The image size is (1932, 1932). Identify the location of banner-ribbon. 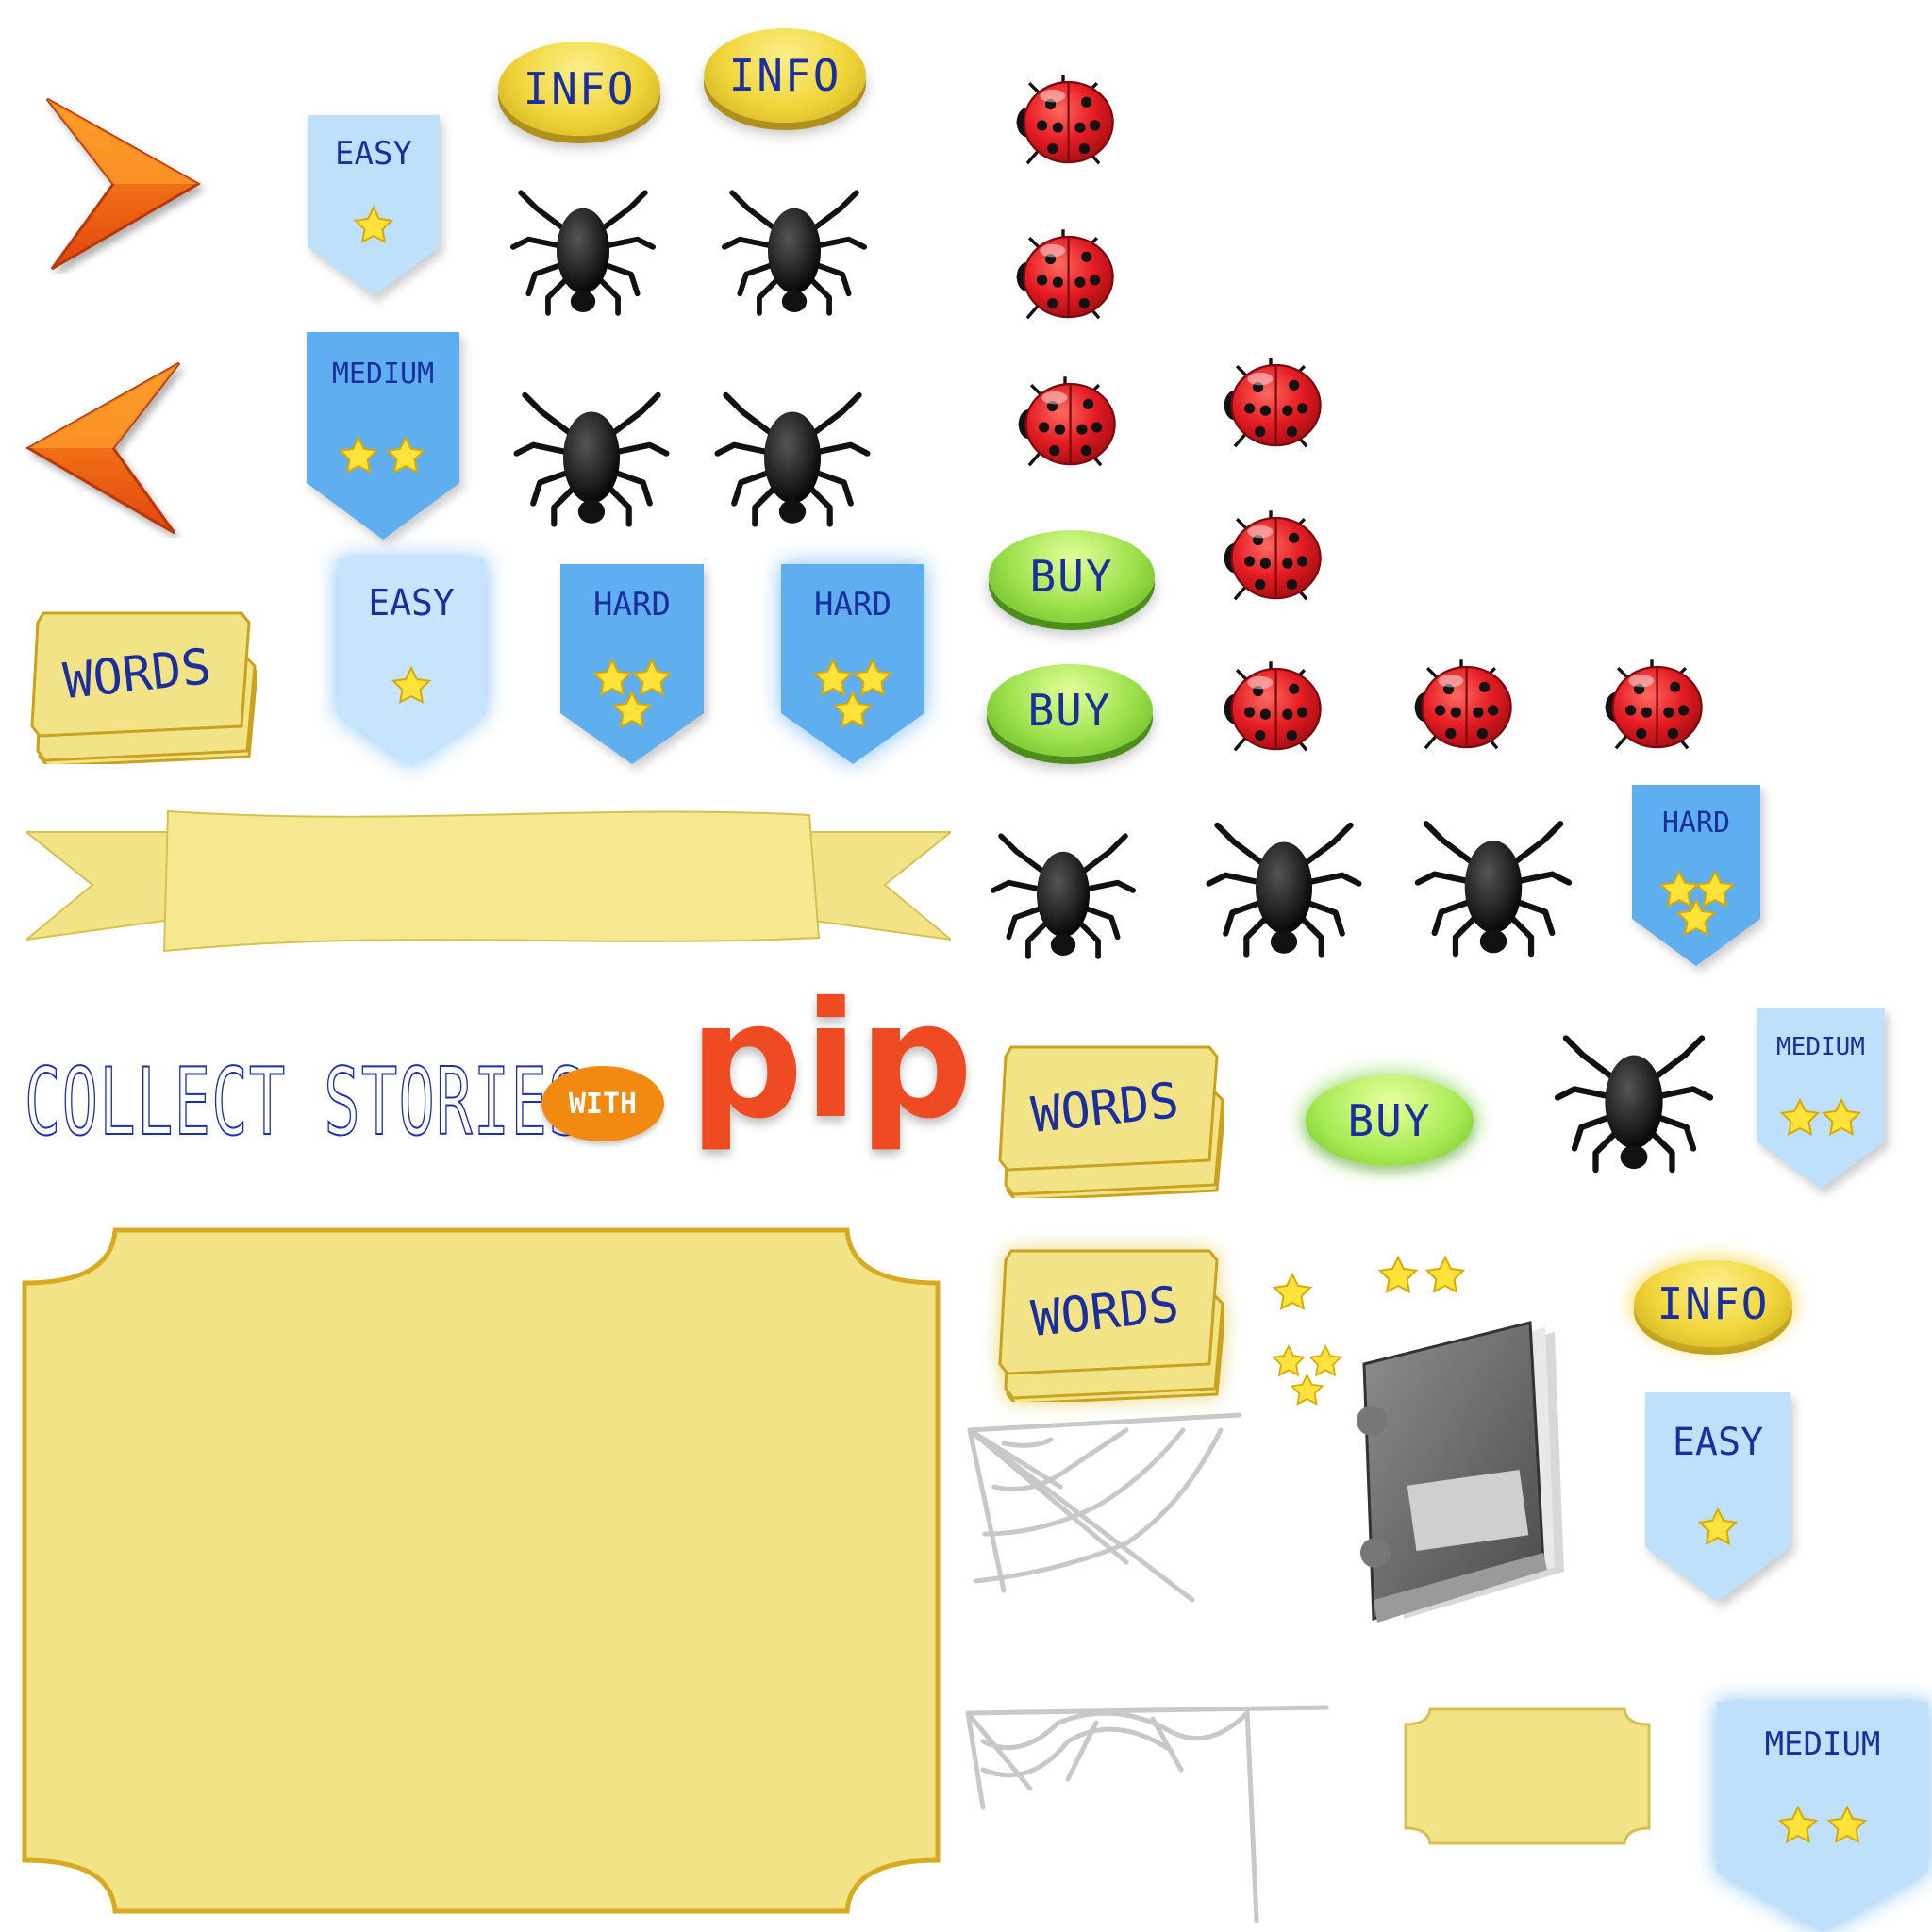
(489, 881).